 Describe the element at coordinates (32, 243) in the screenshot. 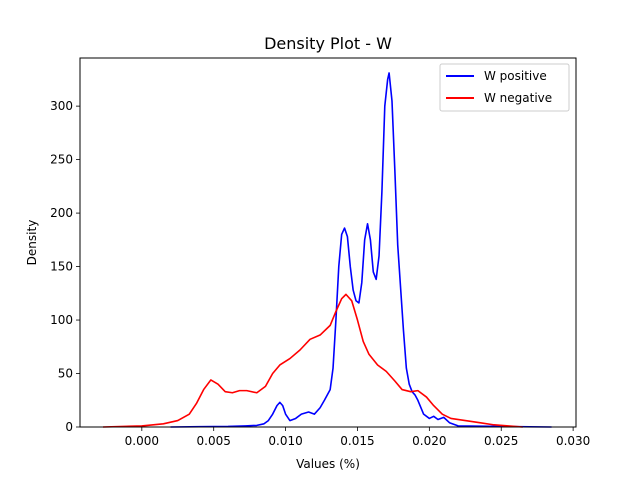

I see `y-axis-label: Density` at that location.